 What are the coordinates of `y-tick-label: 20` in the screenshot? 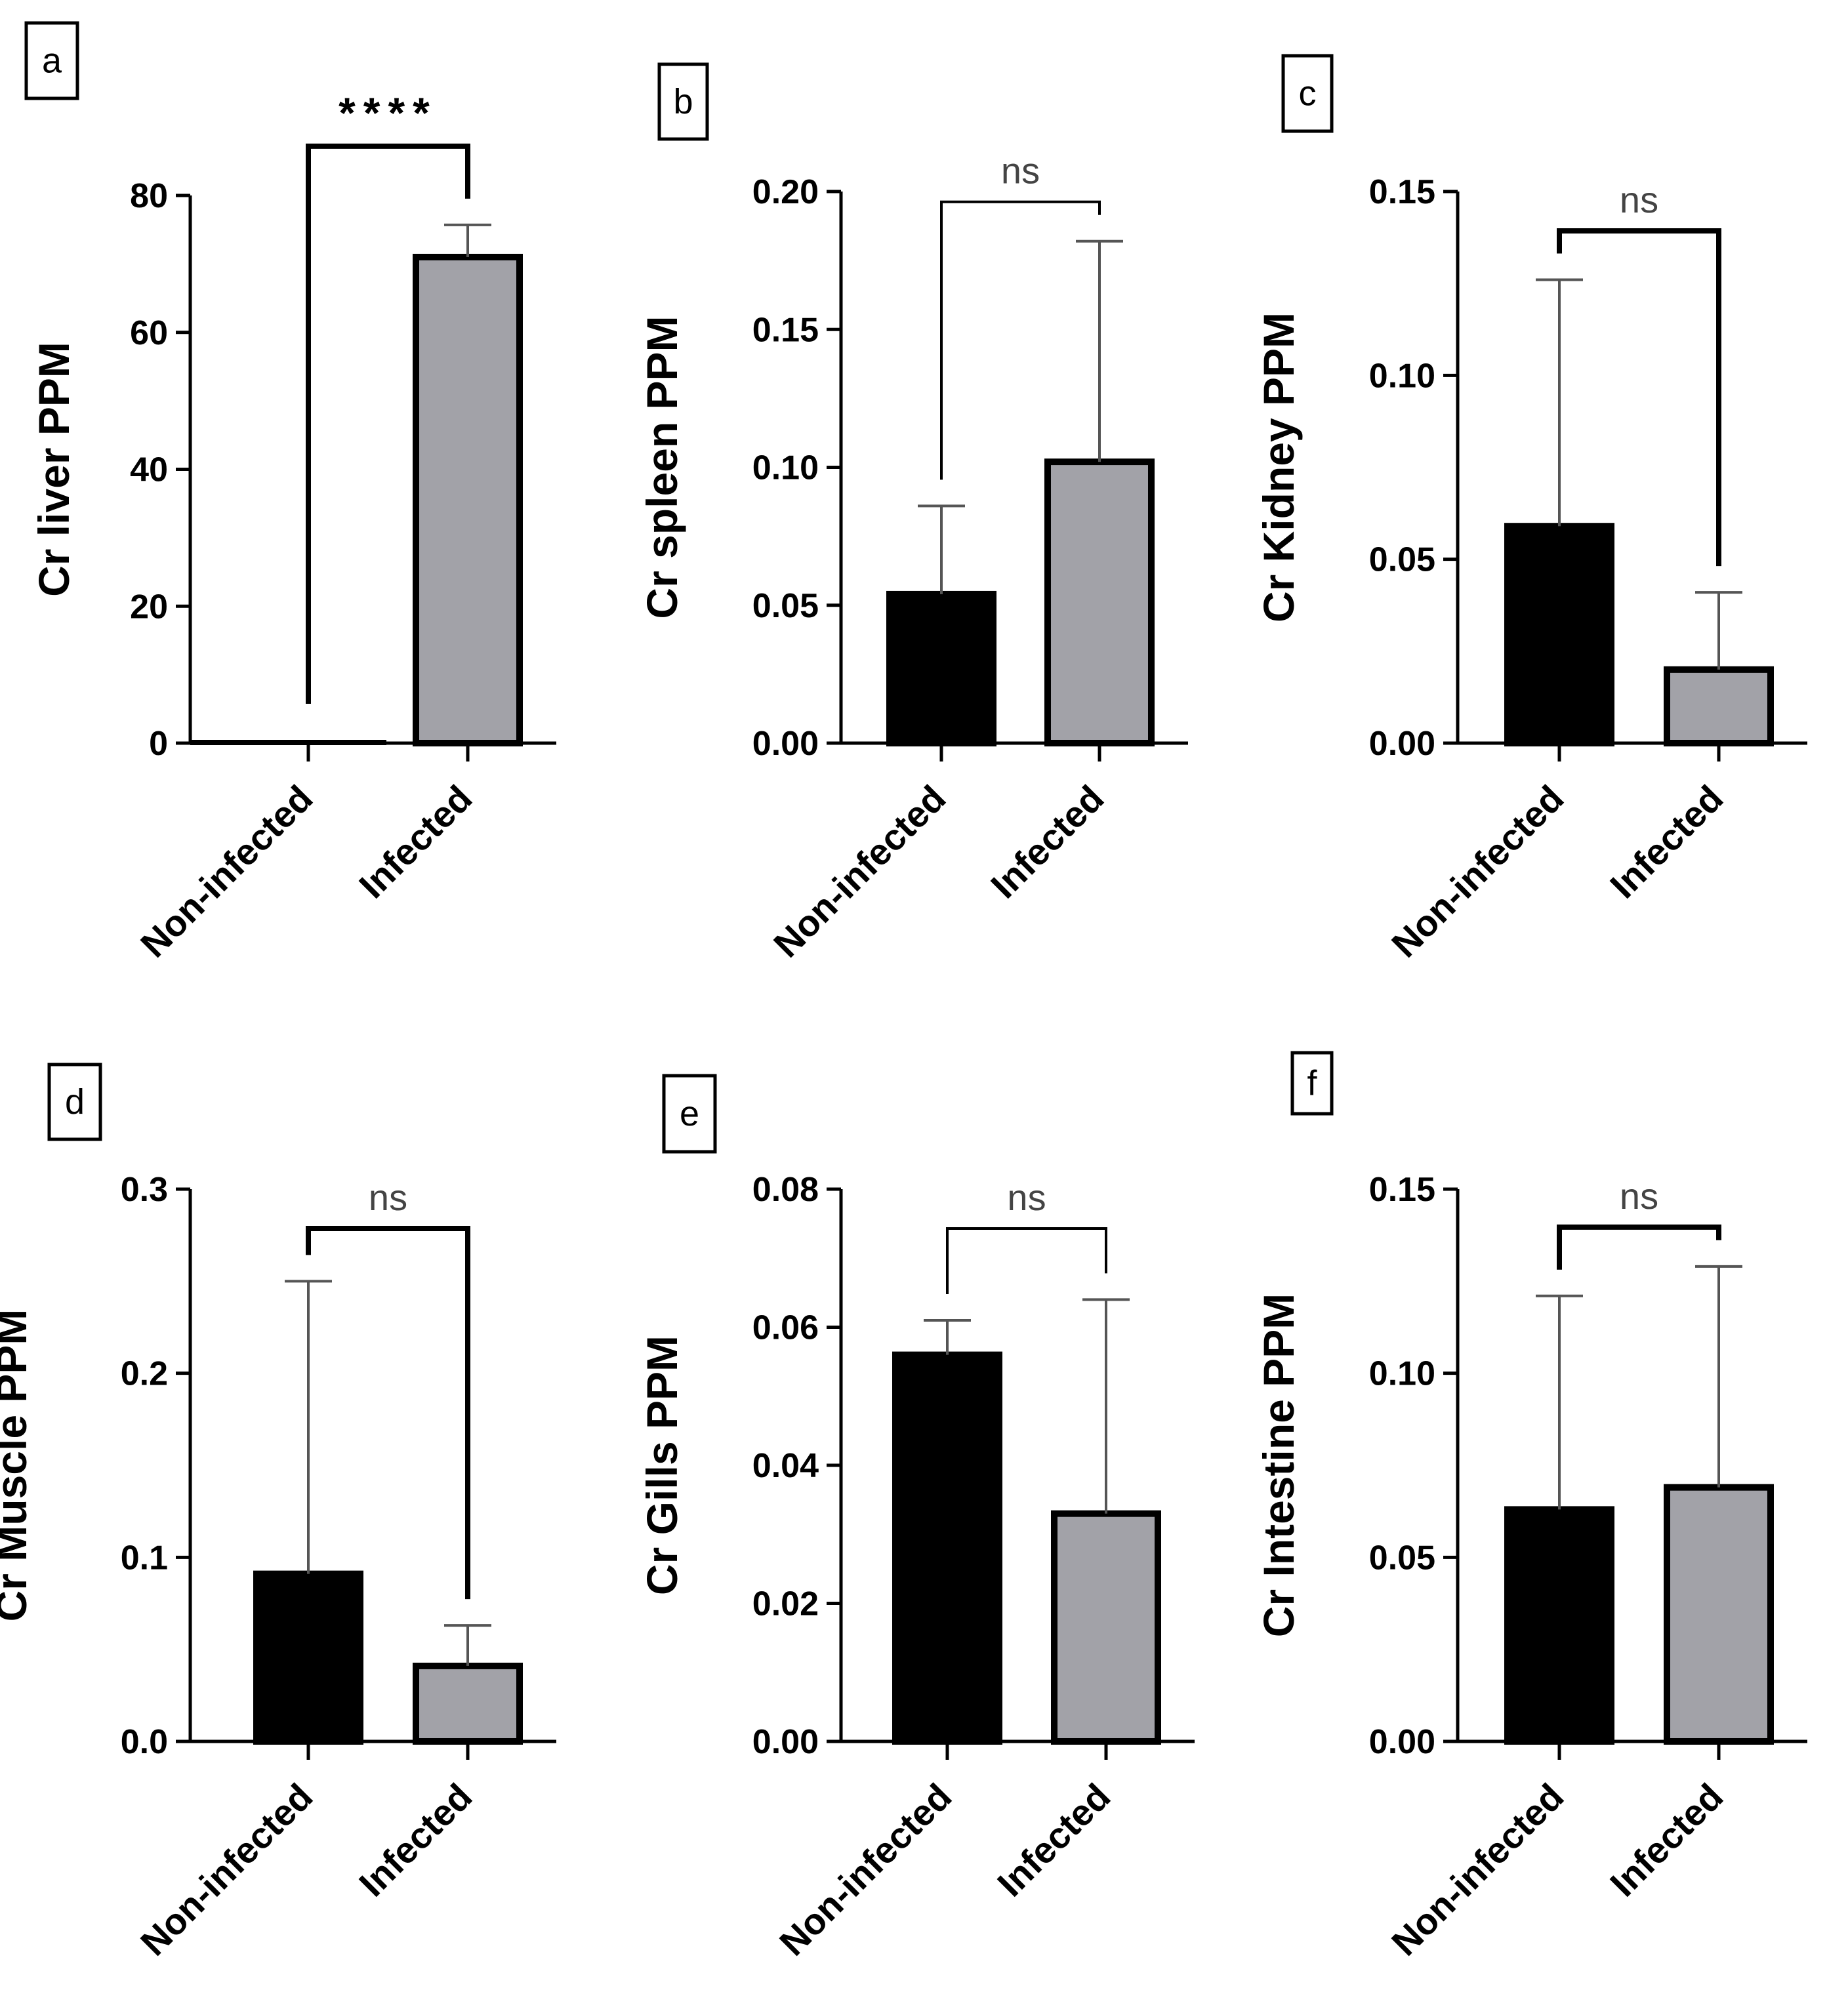 It's located at (149, 607).